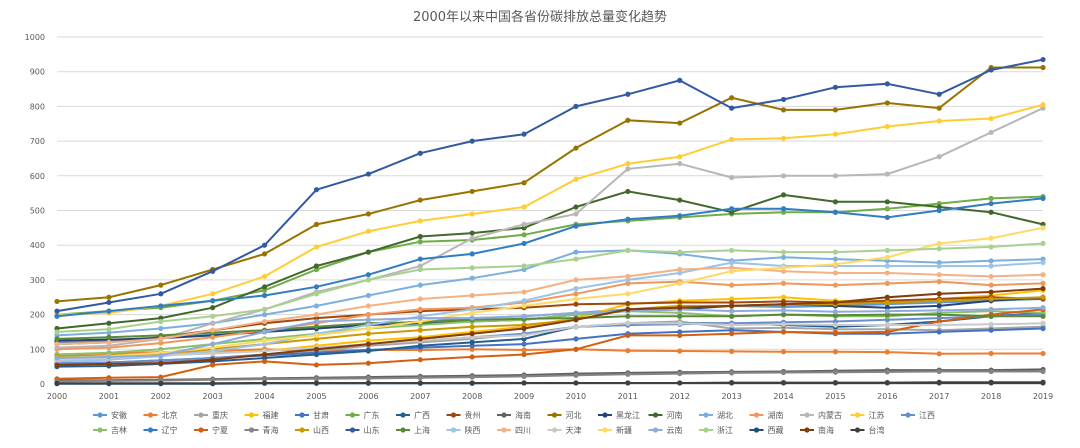 The height and width of the screenshot is (448, 1080). I want to click on legend-item: 吉林, so click(110, 430).